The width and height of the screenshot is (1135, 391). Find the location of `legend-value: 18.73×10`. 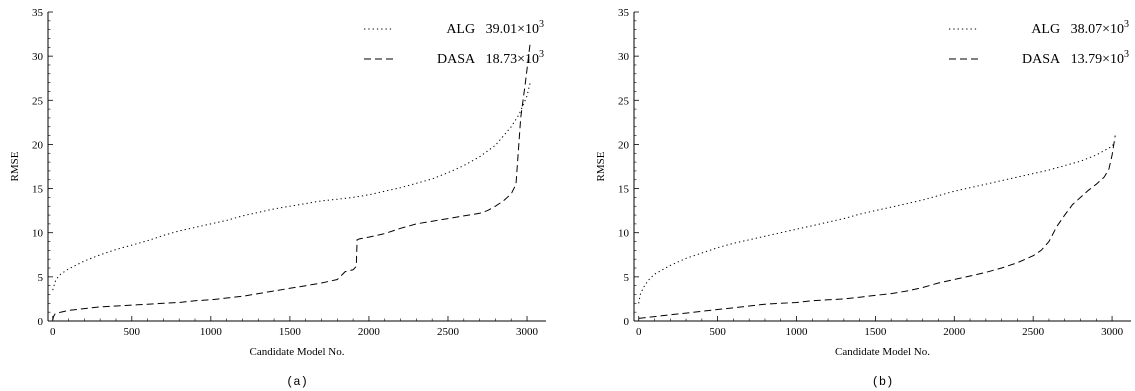

legend-value: 18.73×10 is located at coordinates (512, 59).